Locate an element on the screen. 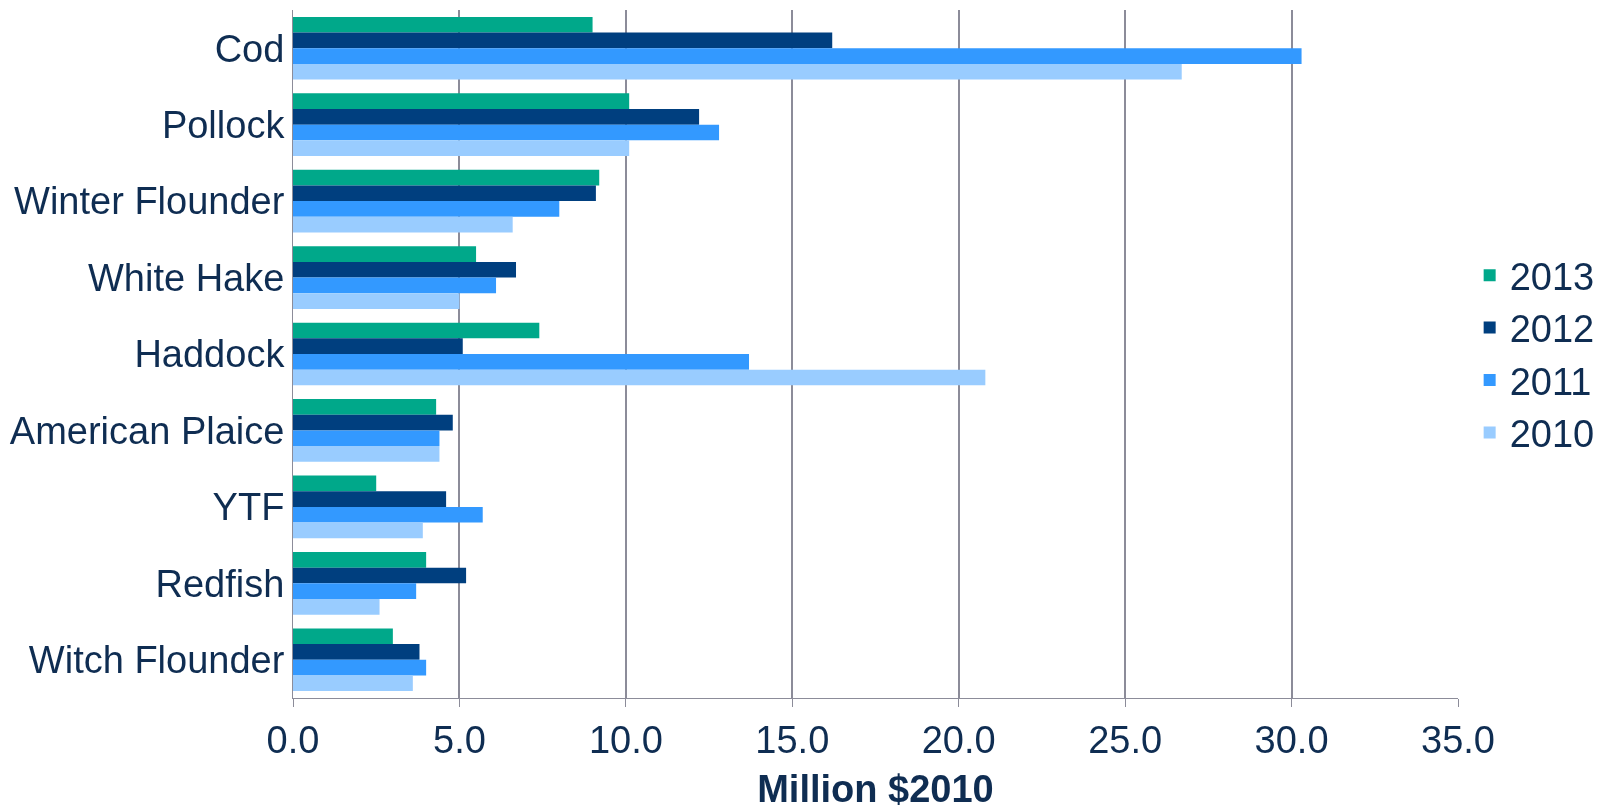 The width and height of the screenshot is (1610, 812). y-tick-label: White Hake is located at coordinates (186, 277).